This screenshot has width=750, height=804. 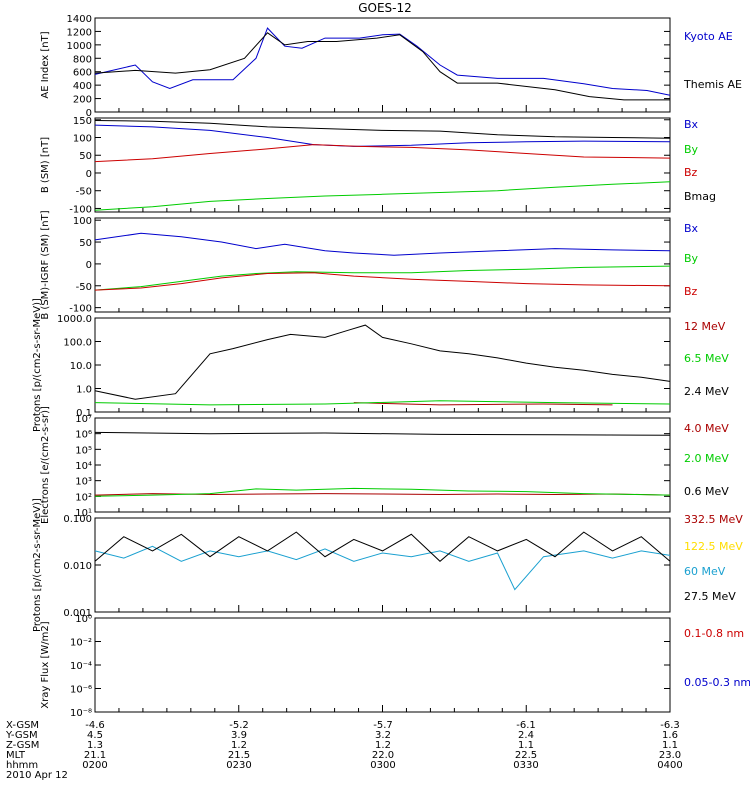 I want to click on legend-label-protons-low-1: 6.5 MeV, so click(x=706, y=358).